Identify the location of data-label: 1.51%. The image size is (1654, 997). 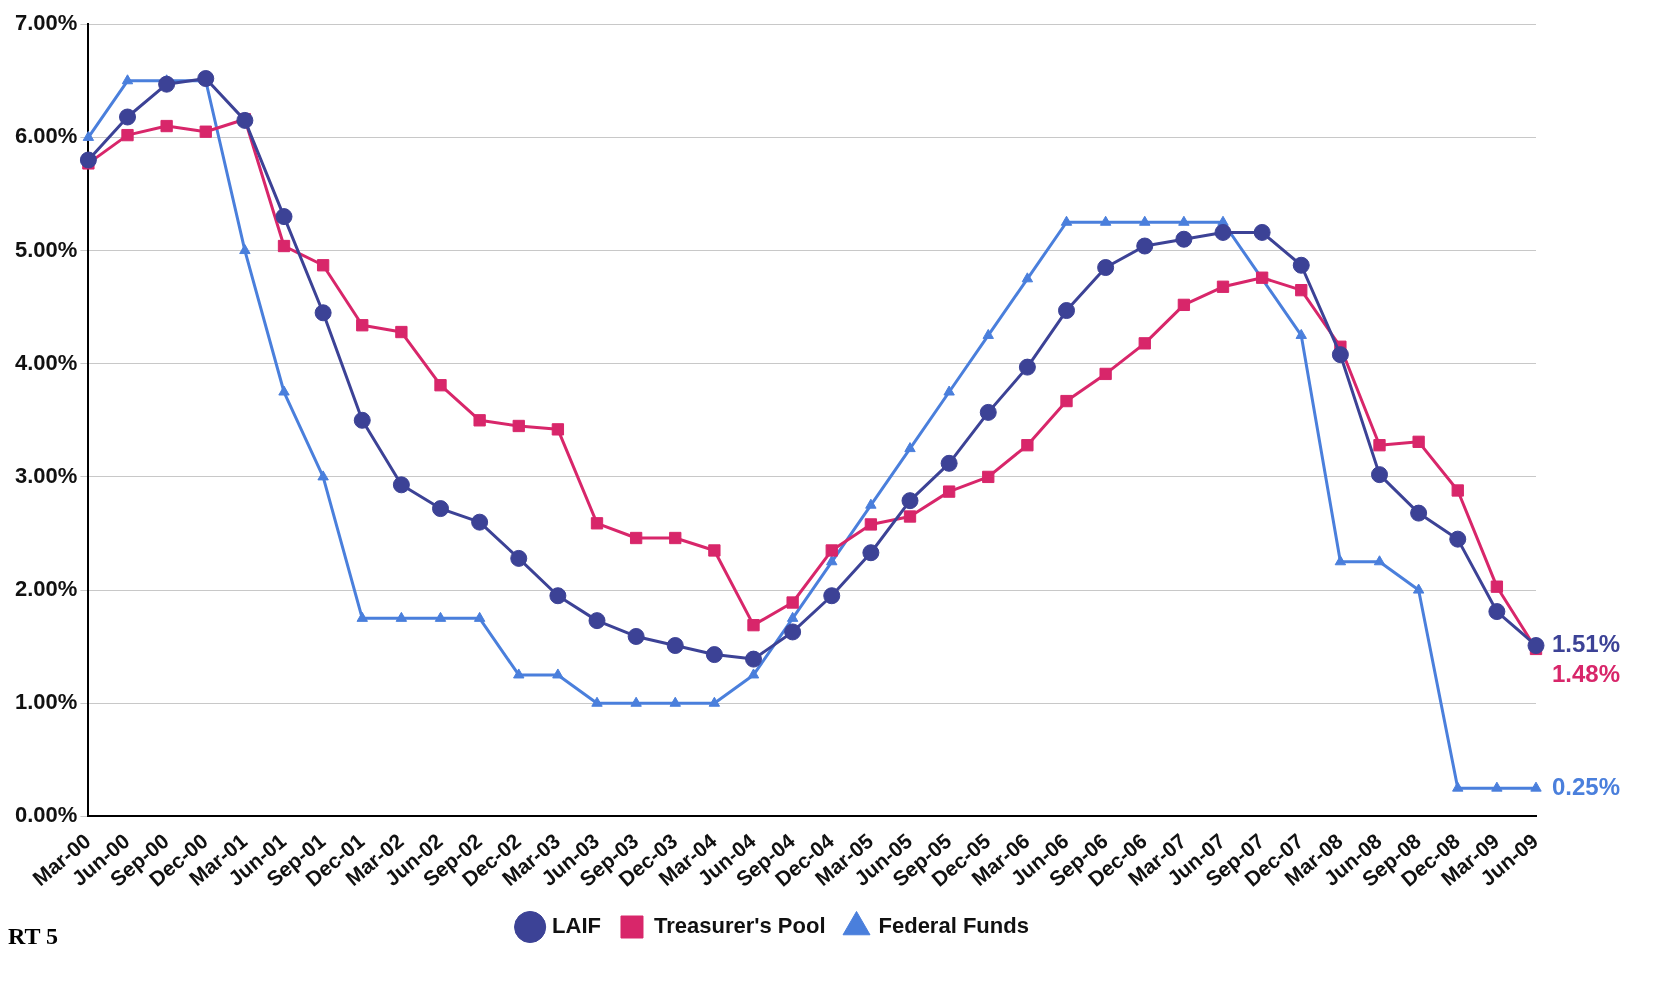
(1586, 644).